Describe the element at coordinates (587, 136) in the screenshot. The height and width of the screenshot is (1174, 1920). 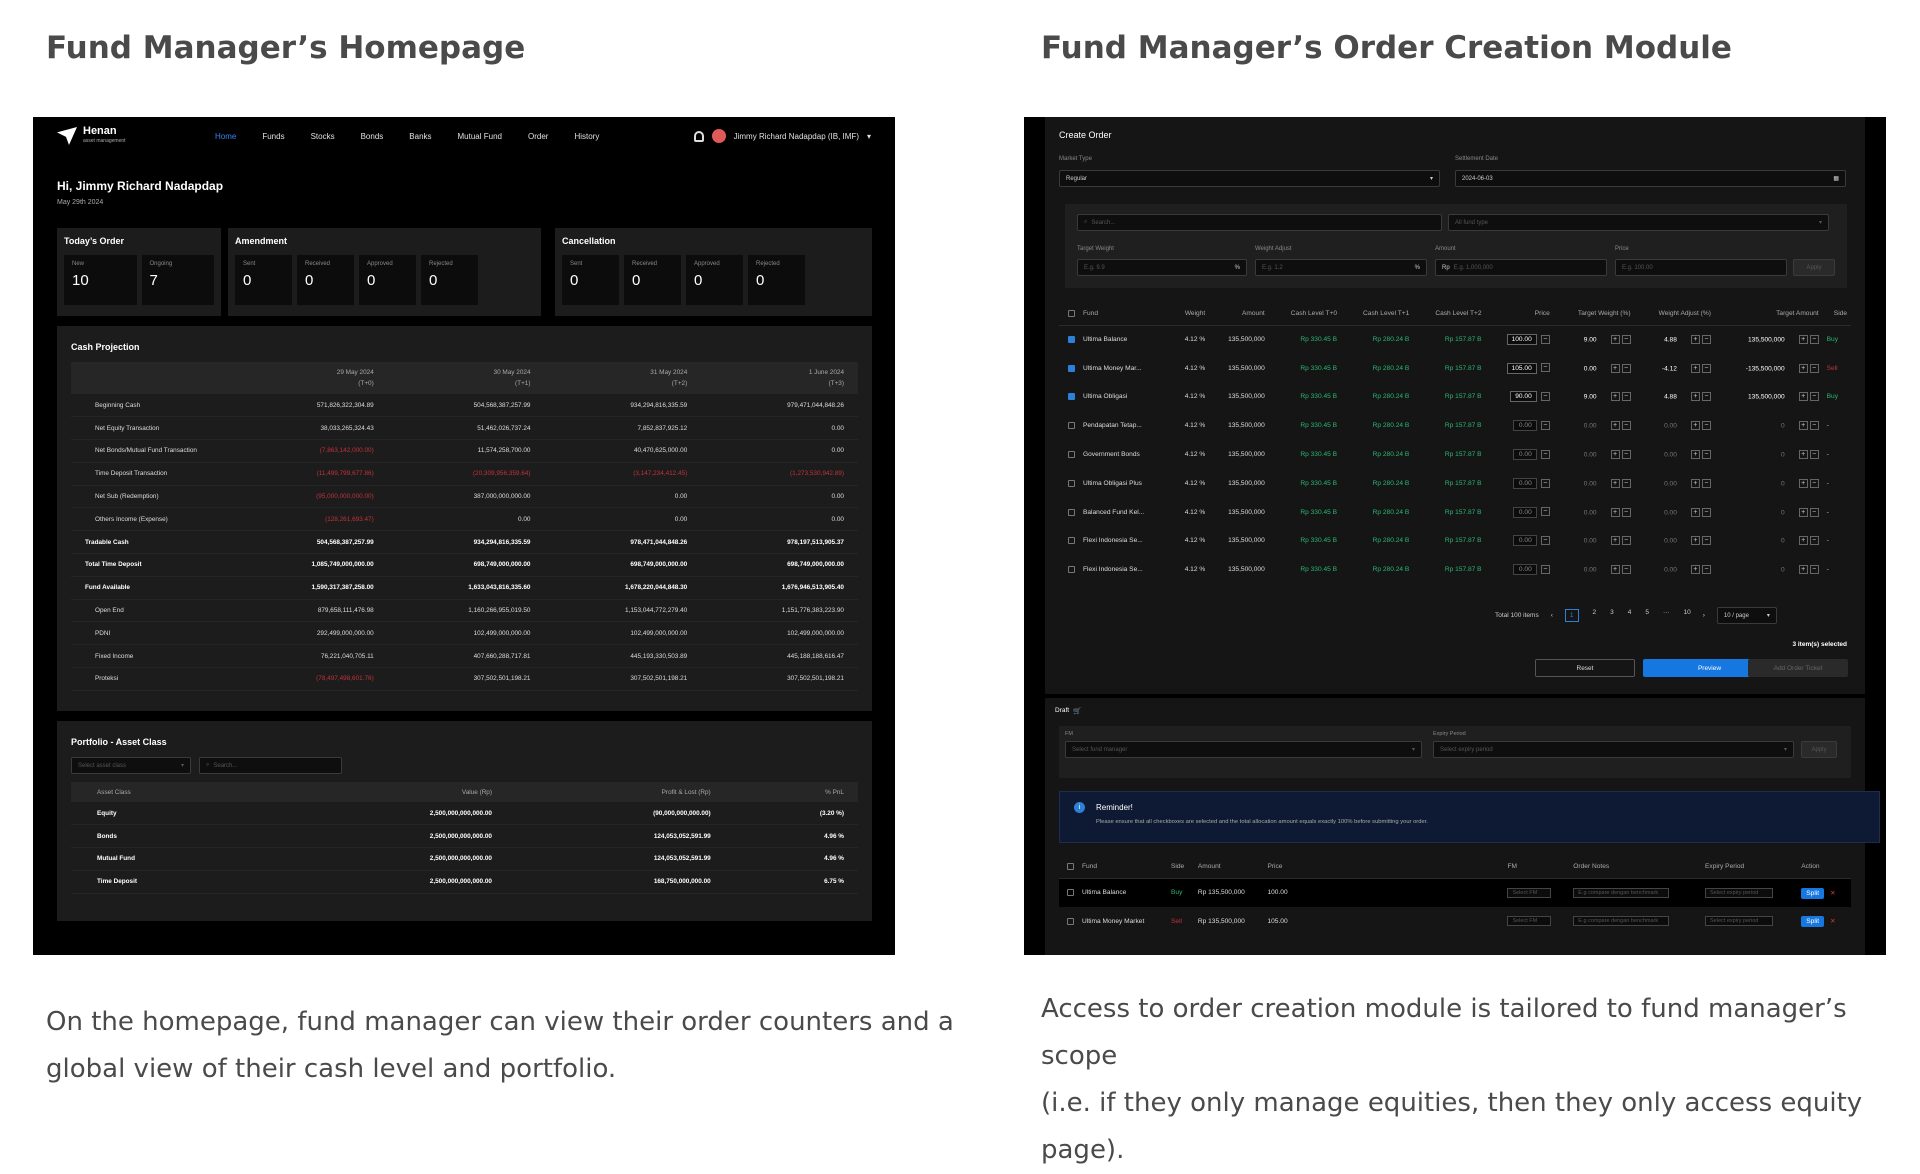
I see `nav-item: History` at that location.